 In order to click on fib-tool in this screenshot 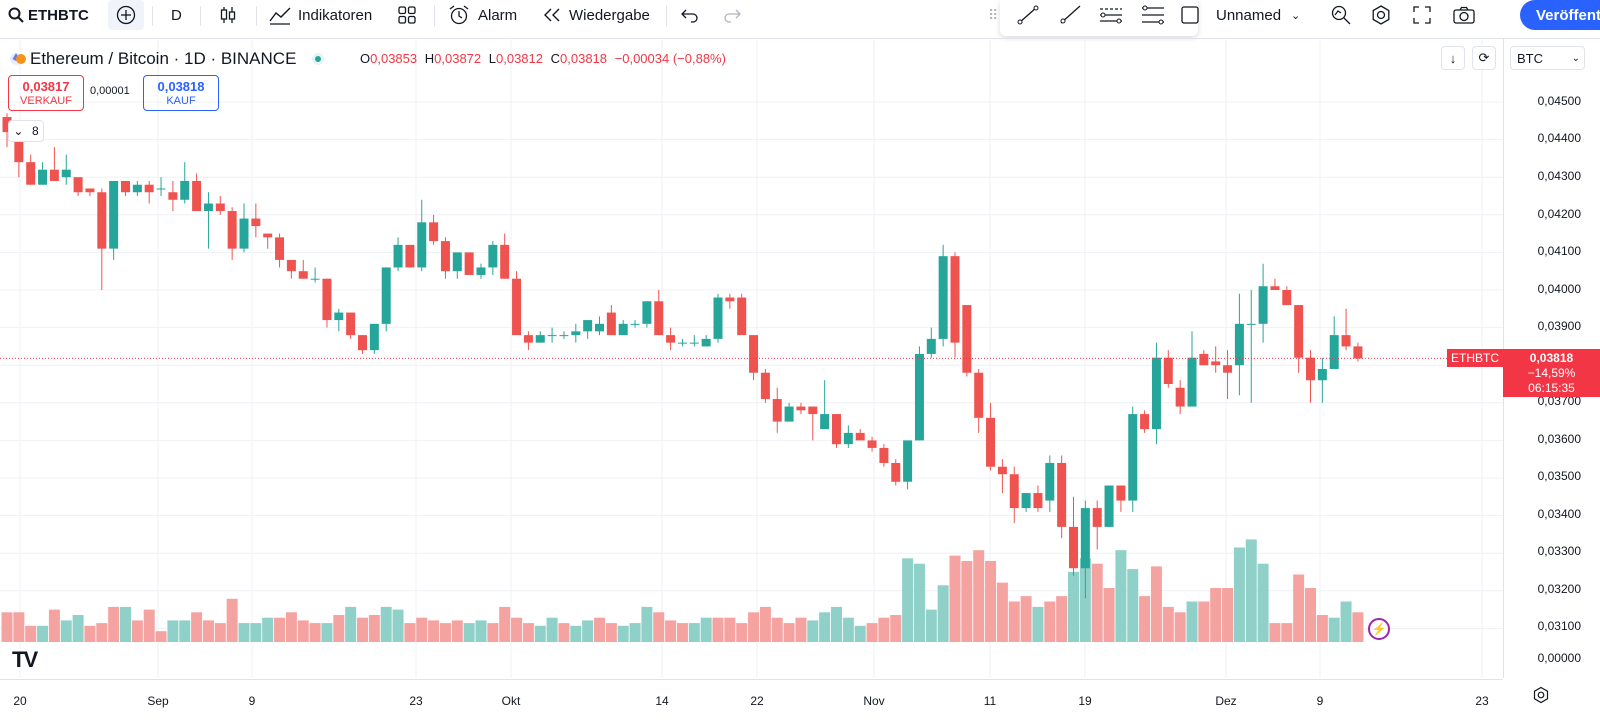, I will do `click(1153, 15)`.